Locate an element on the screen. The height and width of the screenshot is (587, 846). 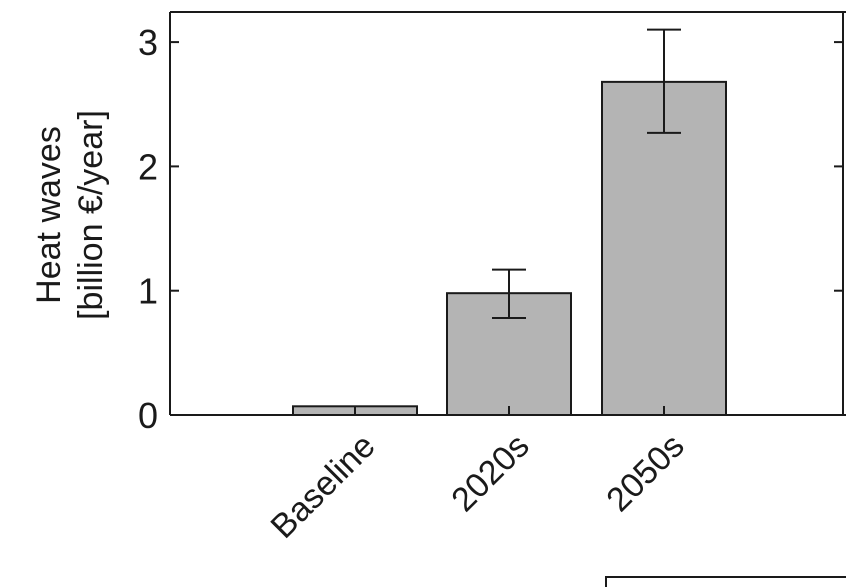
x-tick-labels: Baseline 2020s 2050s is located at coordinates (478, 486).